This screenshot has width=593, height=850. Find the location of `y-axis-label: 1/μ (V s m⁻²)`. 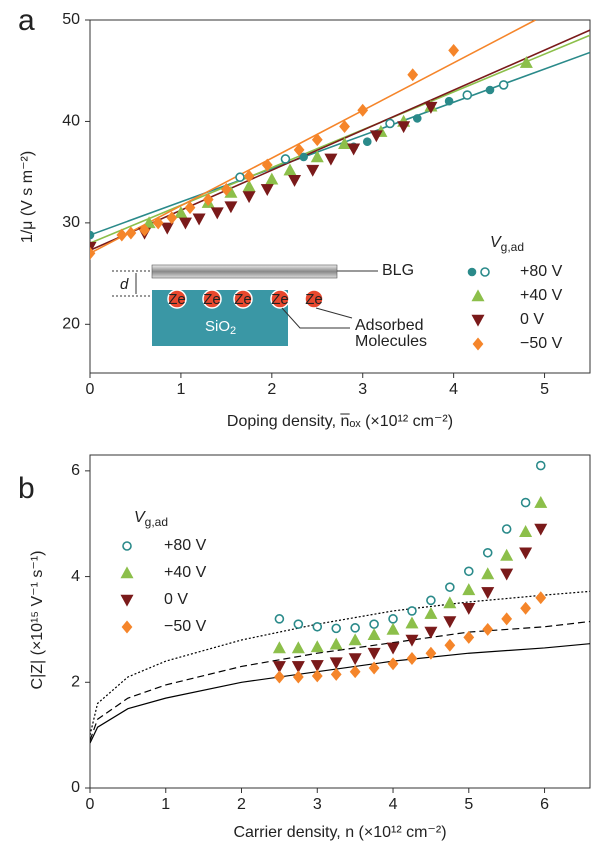

y-axis-label: 1/μ (V s m⁻²) is located at coordinates (27, 197).